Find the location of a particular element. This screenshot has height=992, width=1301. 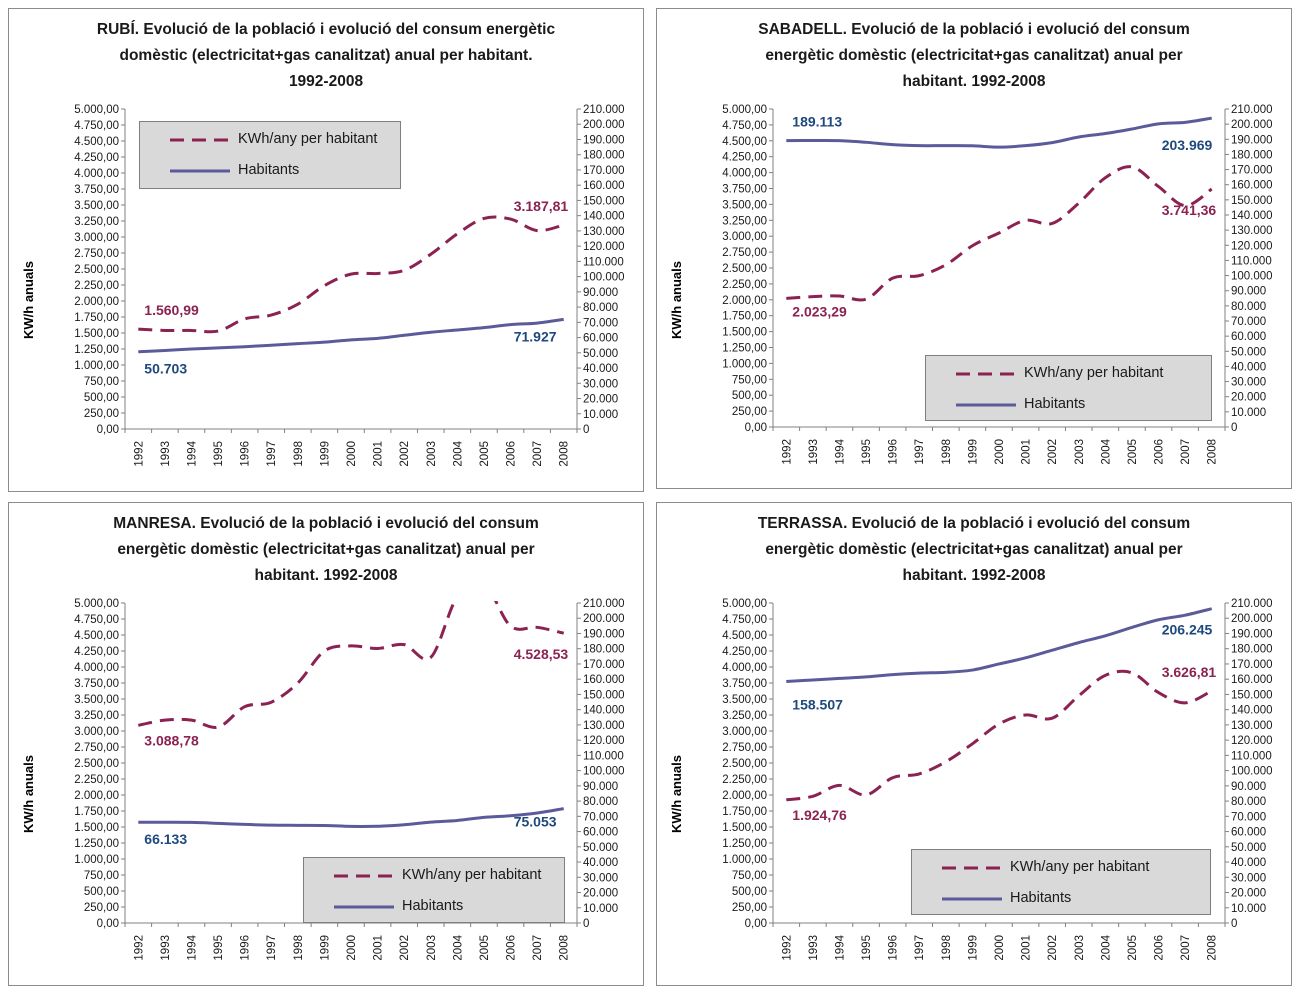

x-tick-label: 1999 is located at coordinates (973, 452).